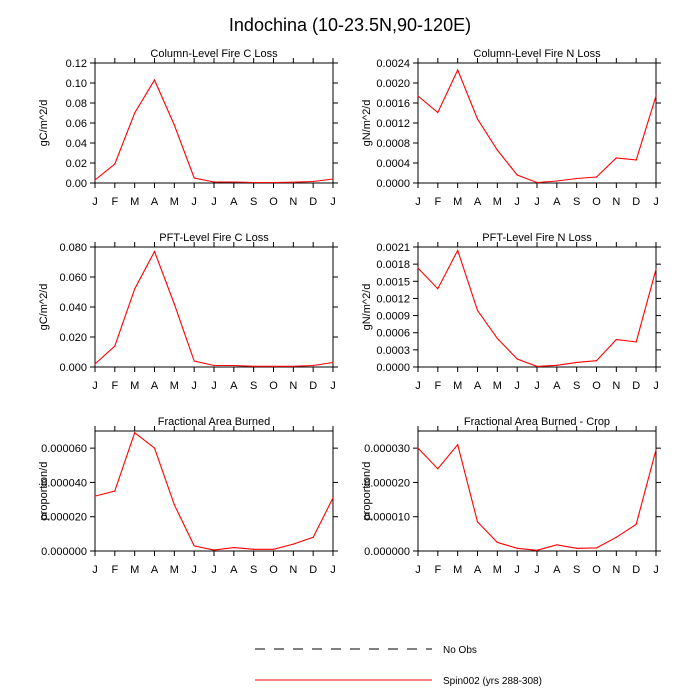 The width and height of the screenshot is (700, 700). I want to click on x-tick-label: S, so click(253, 386).